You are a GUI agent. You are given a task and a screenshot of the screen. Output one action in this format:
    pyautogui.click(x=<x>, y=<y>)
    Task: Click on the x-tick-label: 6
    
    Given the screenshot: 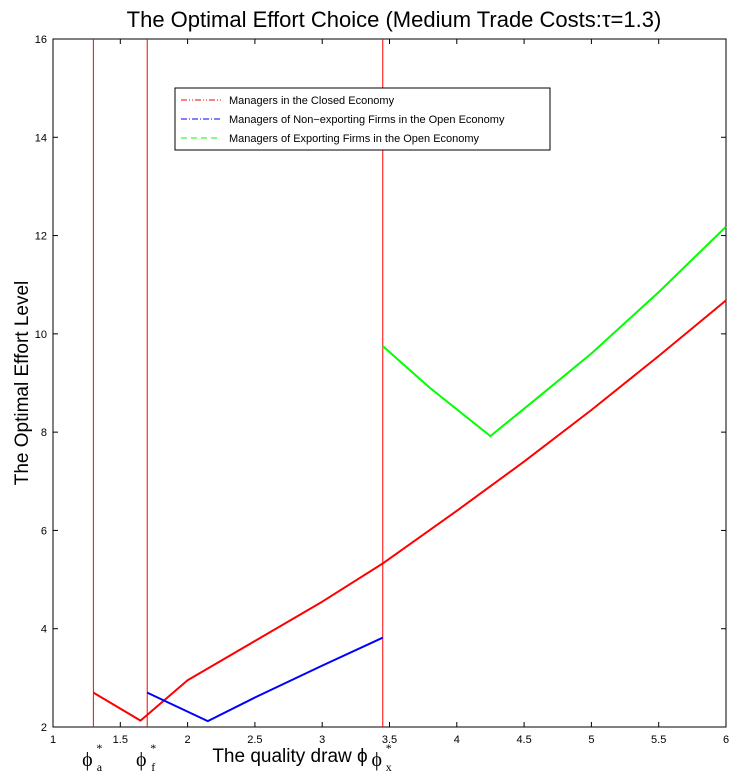 What is the action you would take?
    pyautogui.click(x=726, y=740)
    